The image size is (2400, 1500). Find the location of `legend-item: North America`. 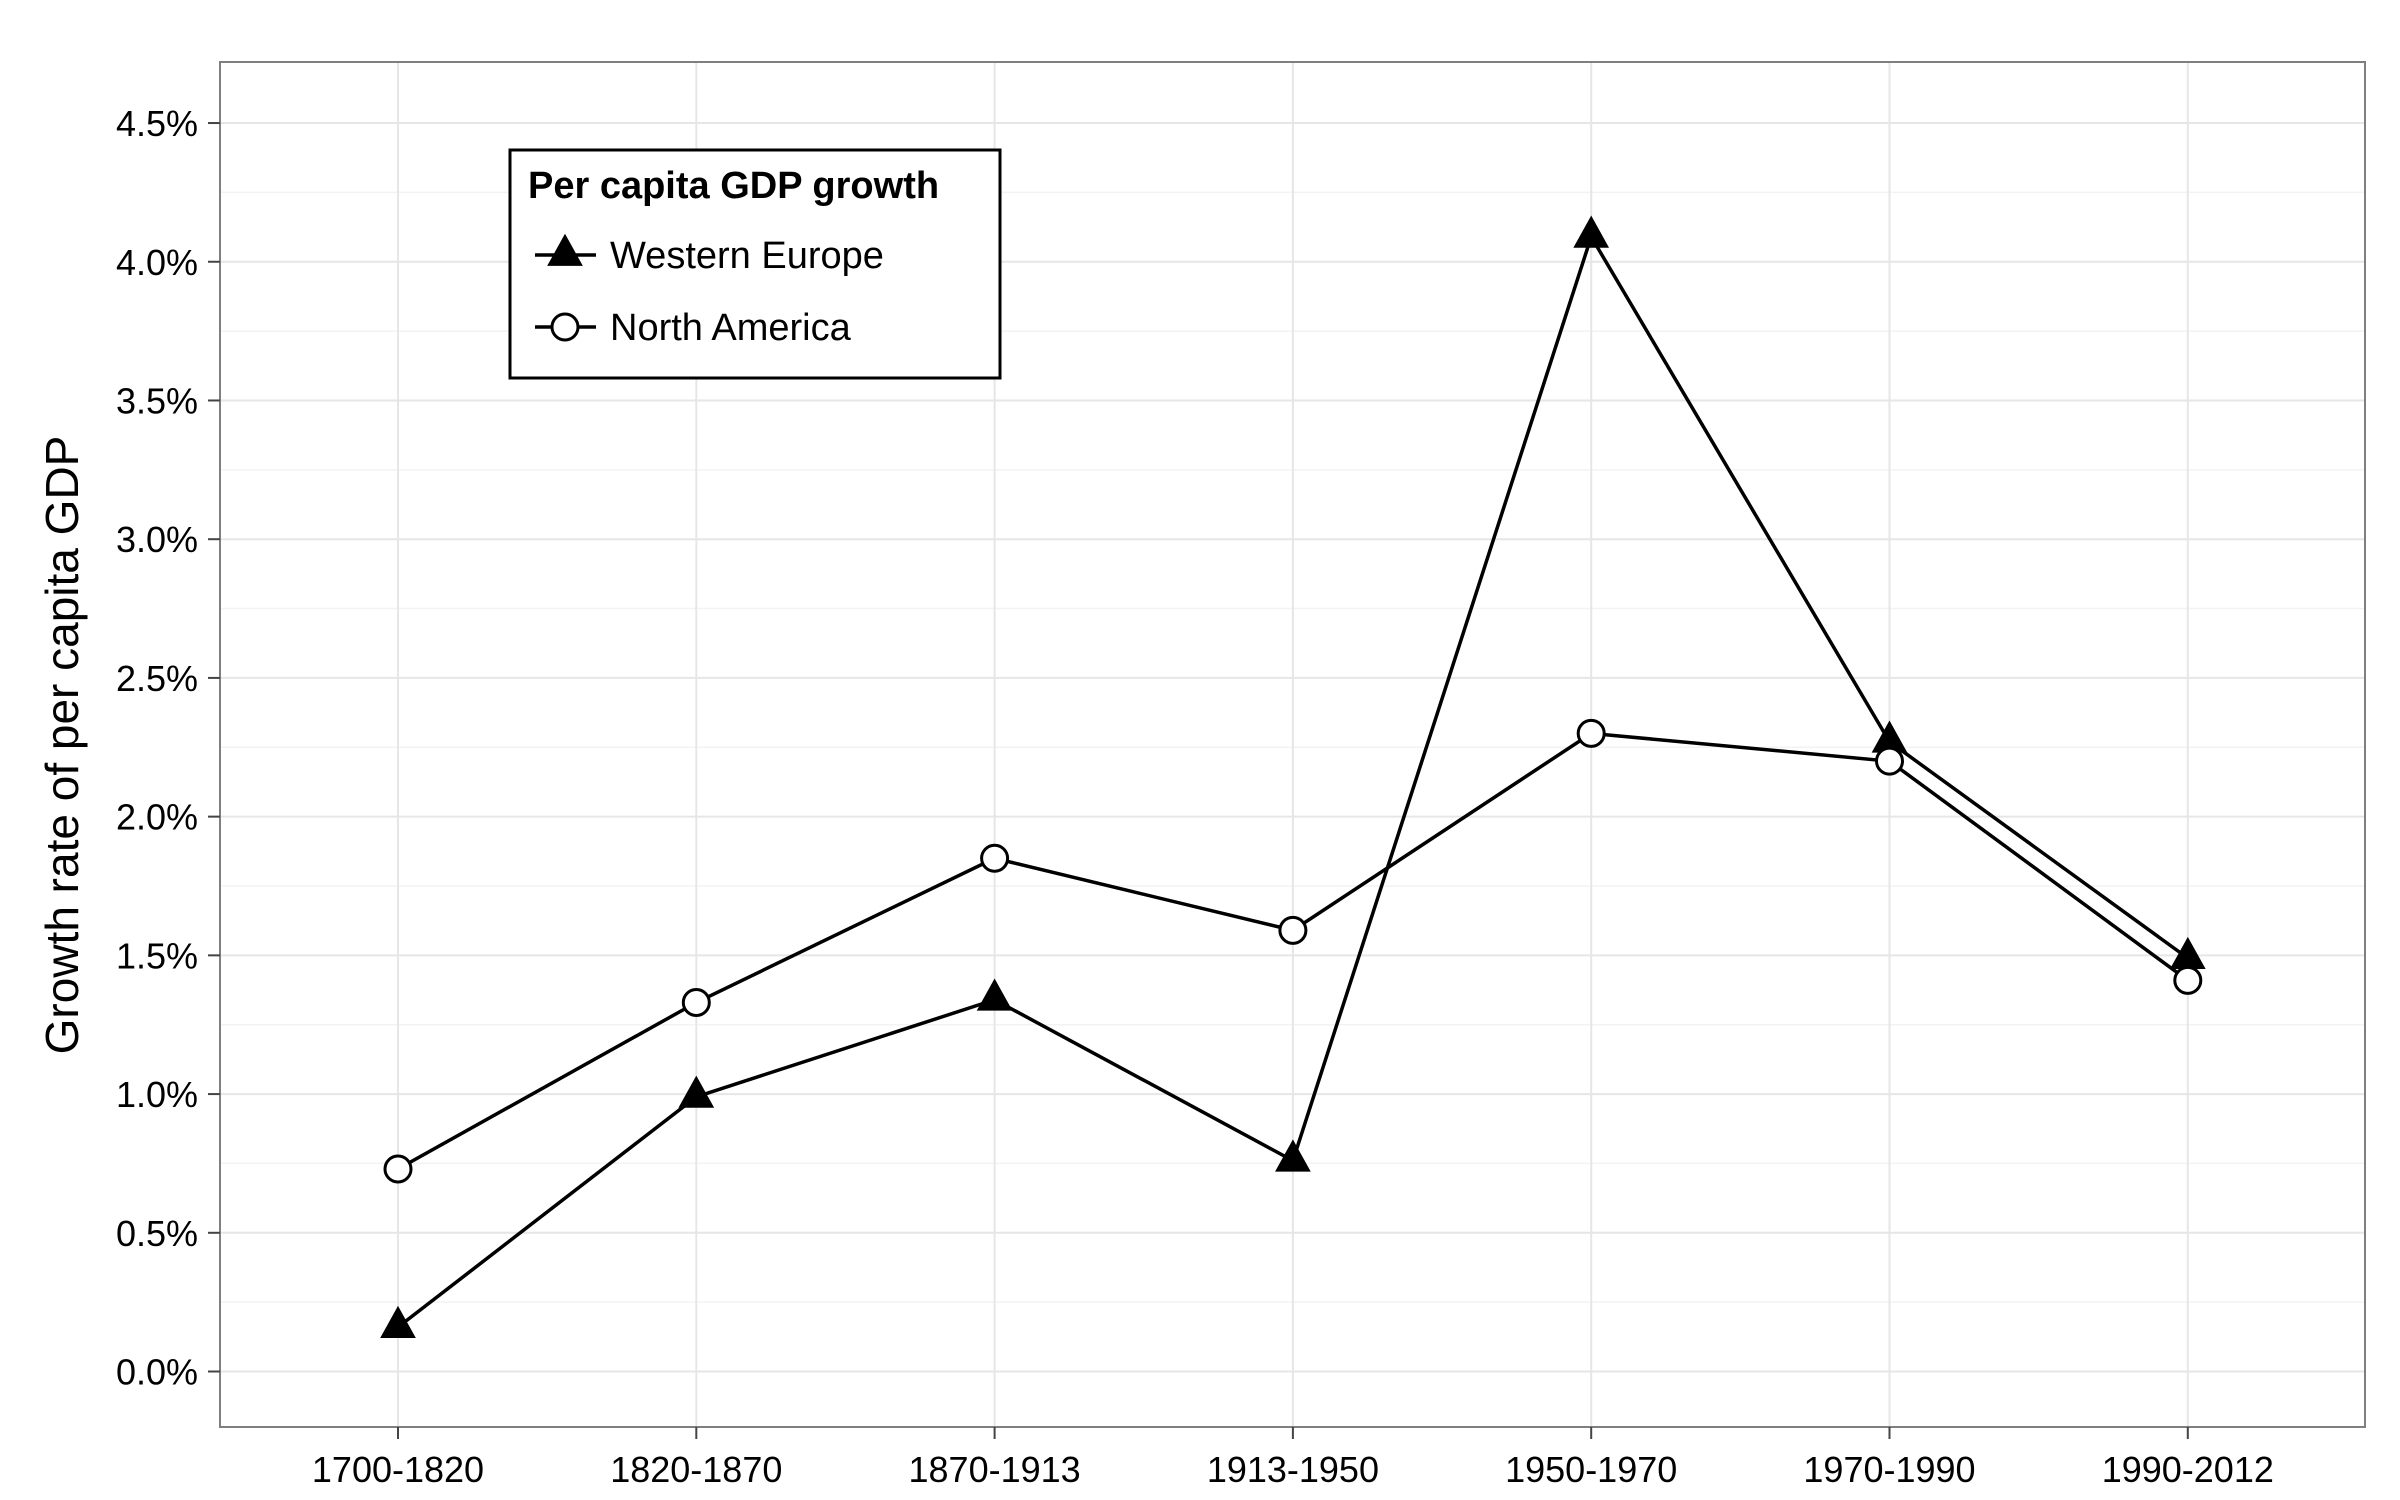

legend-item: North America is located at coordinates (693, 328).